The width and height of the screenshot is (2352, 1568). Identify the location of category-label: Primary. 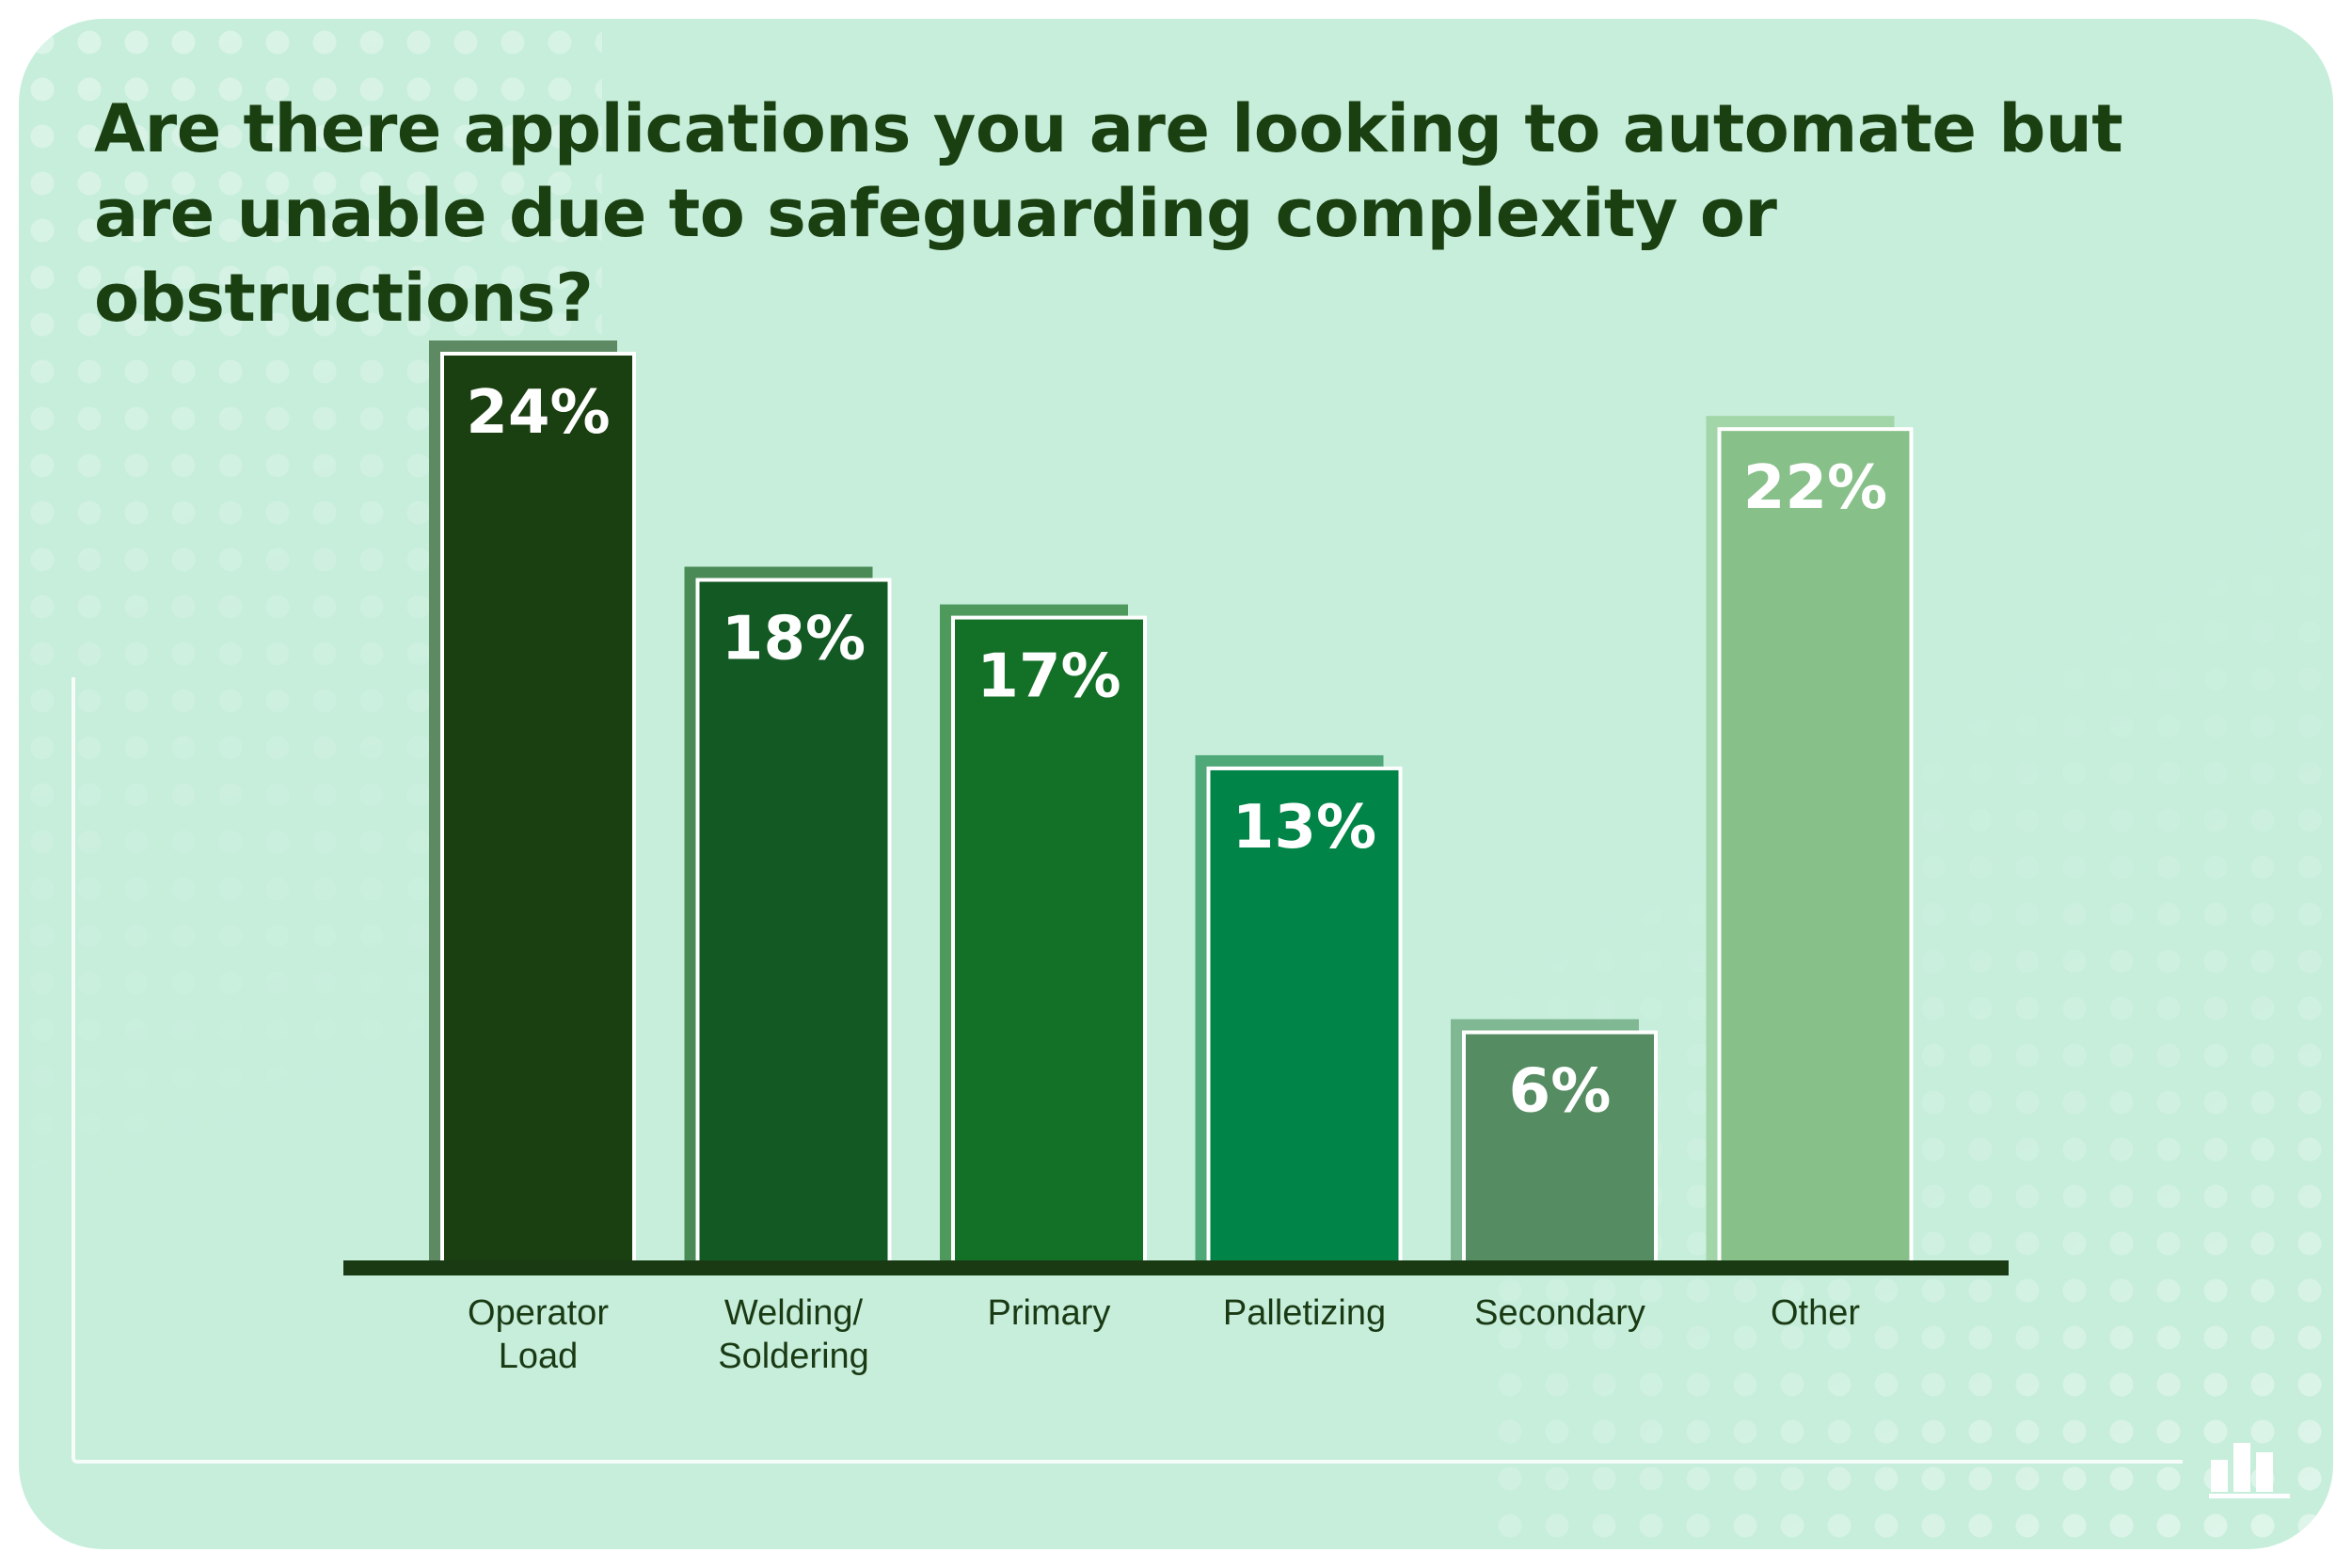
(1049, 1313).